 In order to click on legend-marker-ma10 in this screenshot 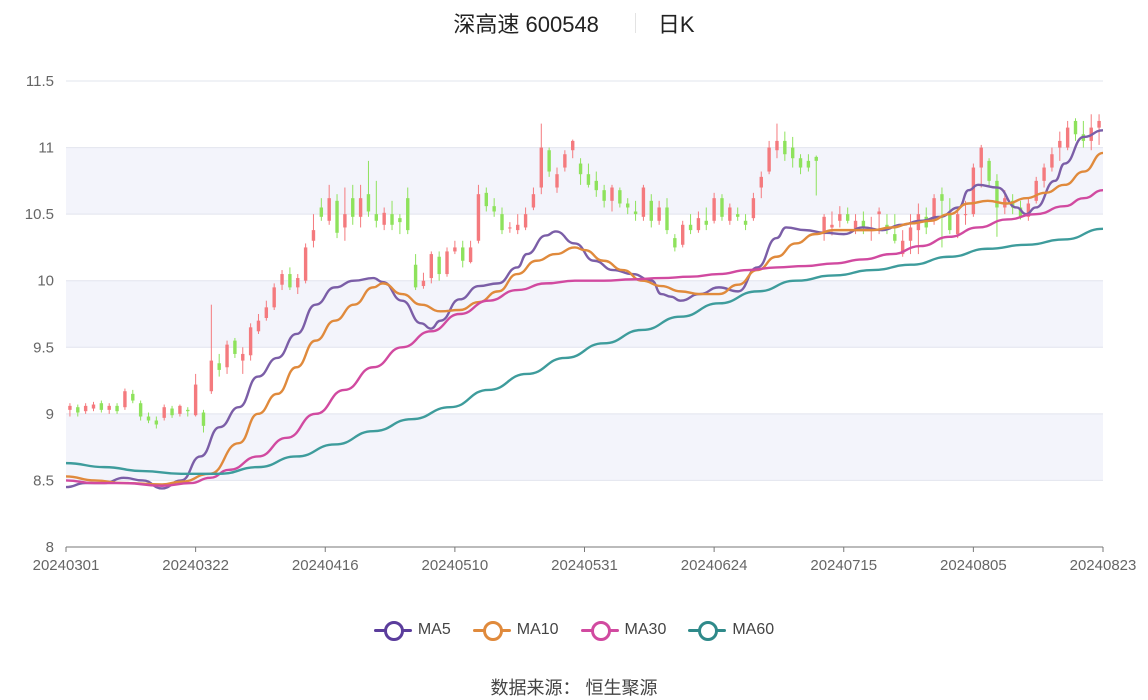, I will do `click(491, 630)`.